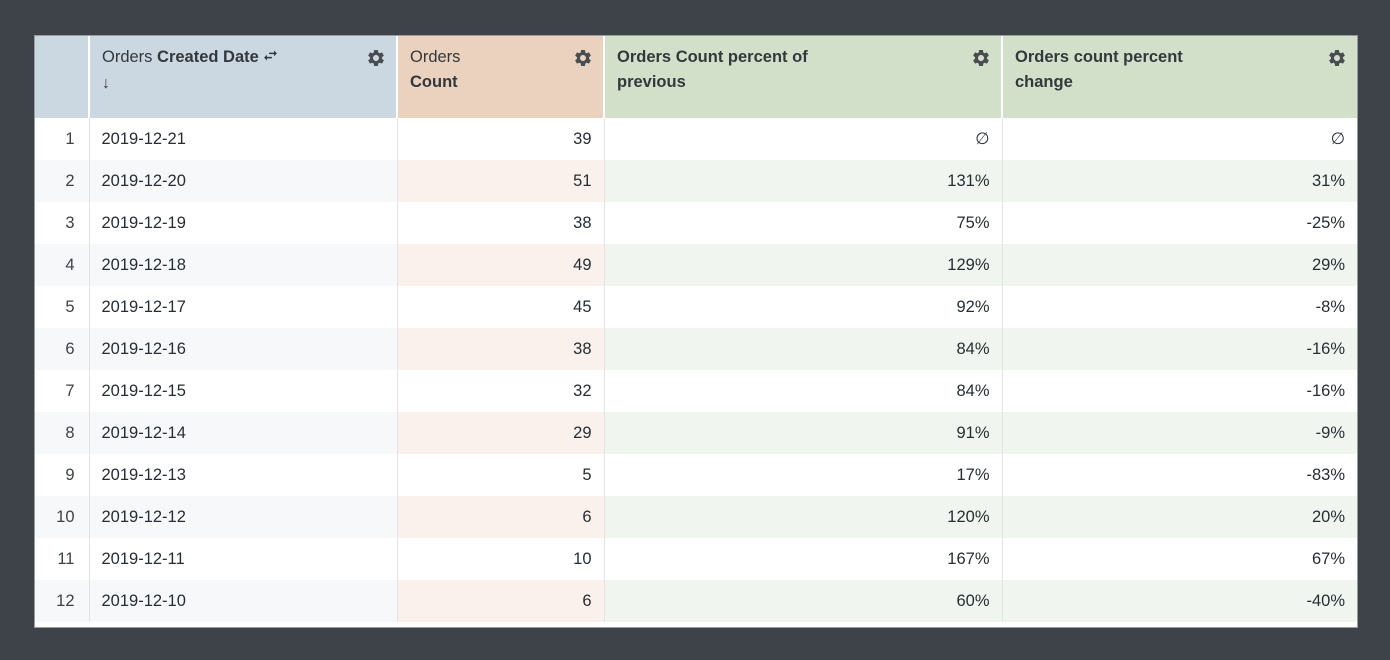 This screenshot has width=1390, height=660. Describe the element at coordinates (803, 223) in the screenshot. I see `percent-of-previous-cell: 75%` at that location.